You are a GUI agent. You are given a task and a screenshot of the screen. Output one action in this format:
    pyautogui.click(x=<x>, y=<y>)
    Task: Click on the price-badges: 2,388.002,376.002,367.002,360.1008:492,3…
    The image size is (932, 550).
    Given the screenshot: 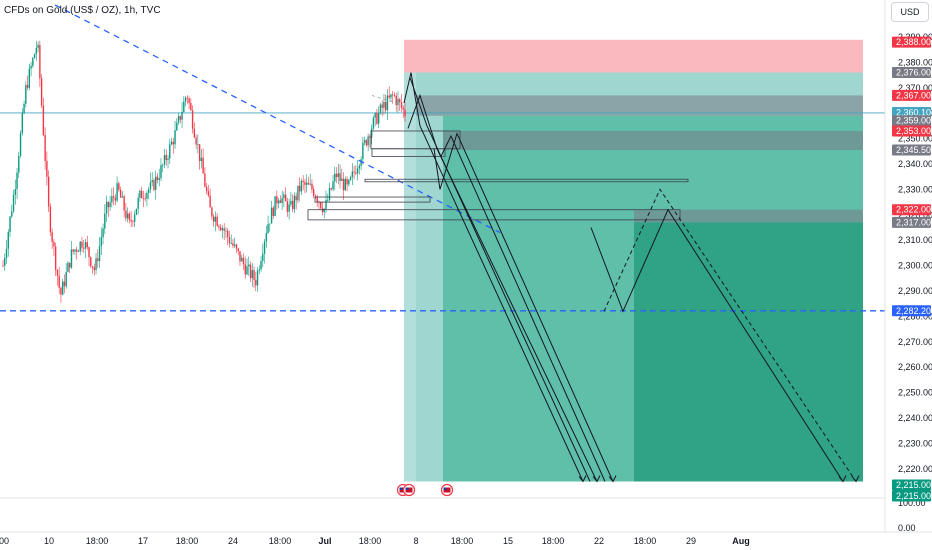 What is the action you would take?
    pyautogui.click(x=911, y=269)
    